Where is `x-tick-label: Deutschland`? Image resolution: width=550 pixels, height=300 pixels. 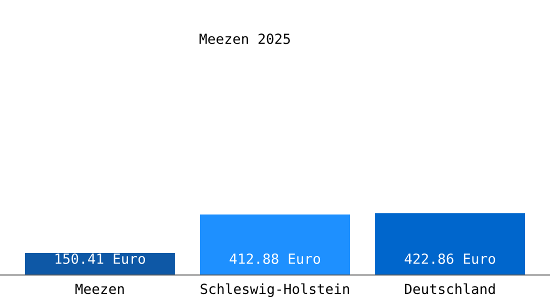 x-tick-label: Deutschland is located at coordinates (449, 288).